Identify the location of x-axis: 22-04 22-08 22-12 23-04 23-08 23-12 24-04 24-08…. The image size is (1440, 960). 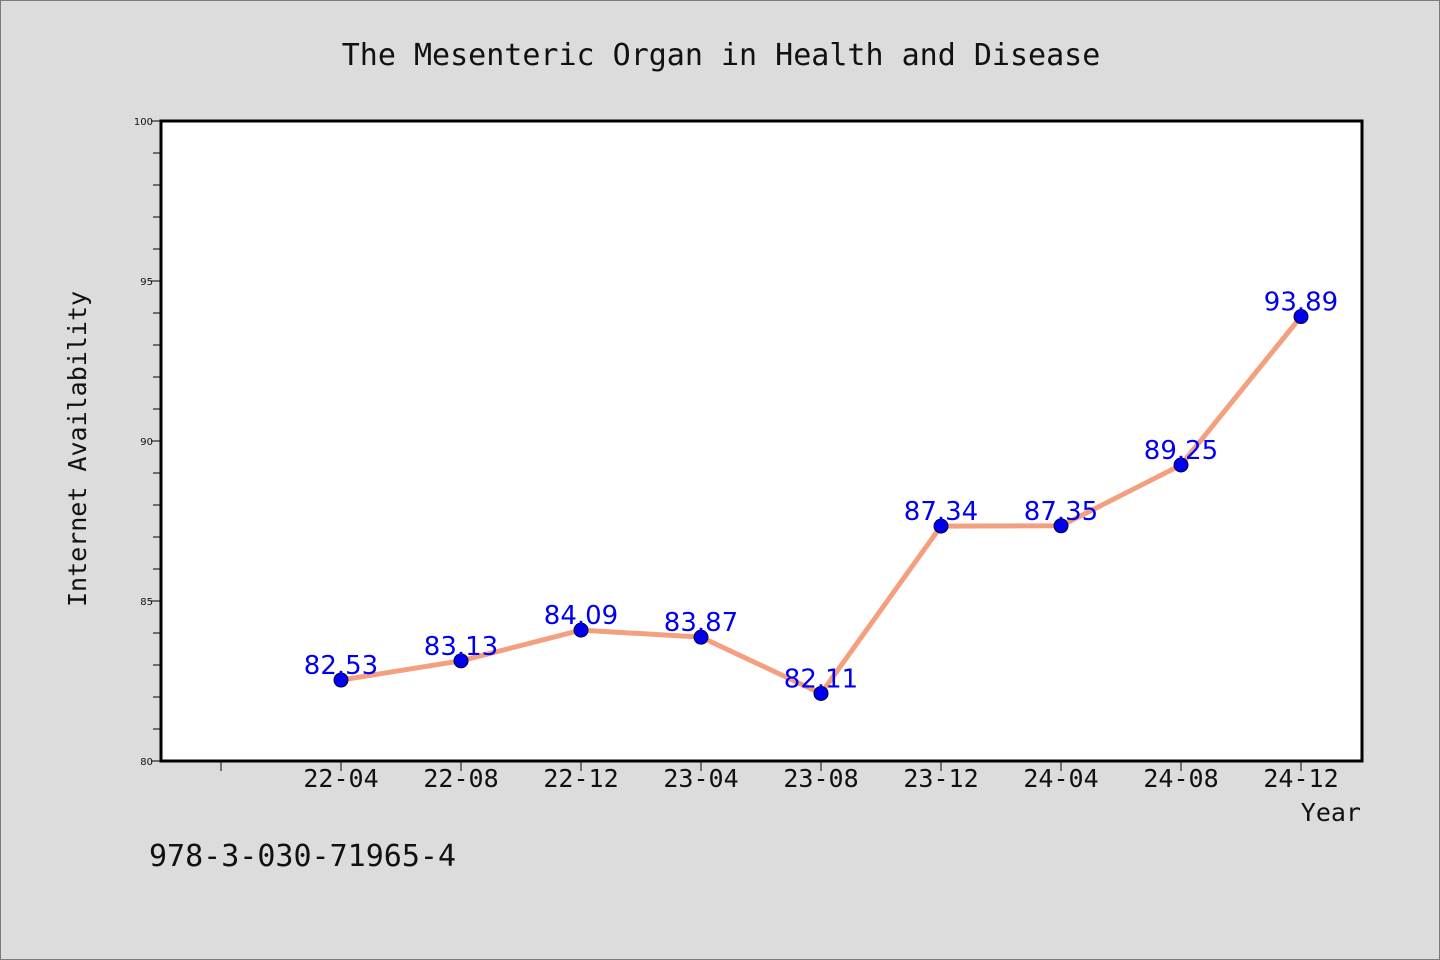
(779, 777).